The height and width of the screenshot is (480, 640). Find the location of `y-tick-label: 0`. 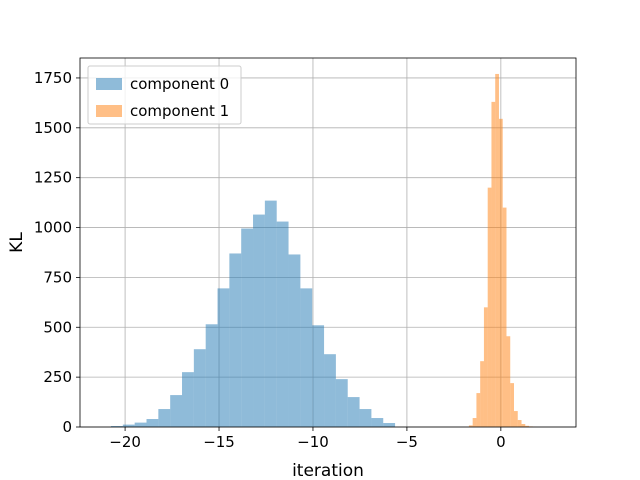

y-tick-label: 0 is located at coordinates (67, 427).